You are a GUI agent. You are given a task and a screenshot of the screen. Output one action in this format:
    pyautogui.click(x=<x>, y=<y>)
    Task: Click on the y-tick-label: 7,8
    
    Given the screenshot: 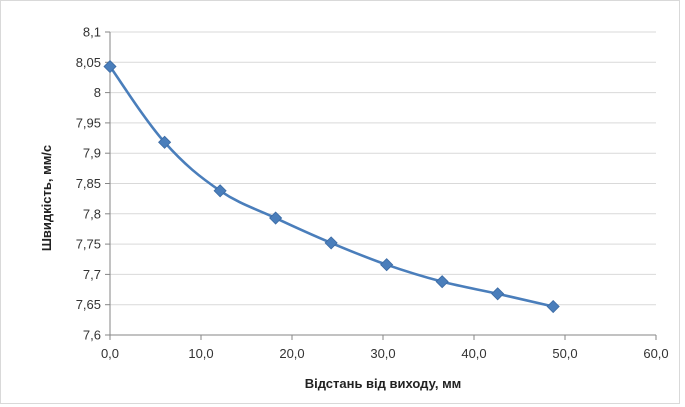 What is the action you would take?
    pyautogui.click(x=92, y=213)
    